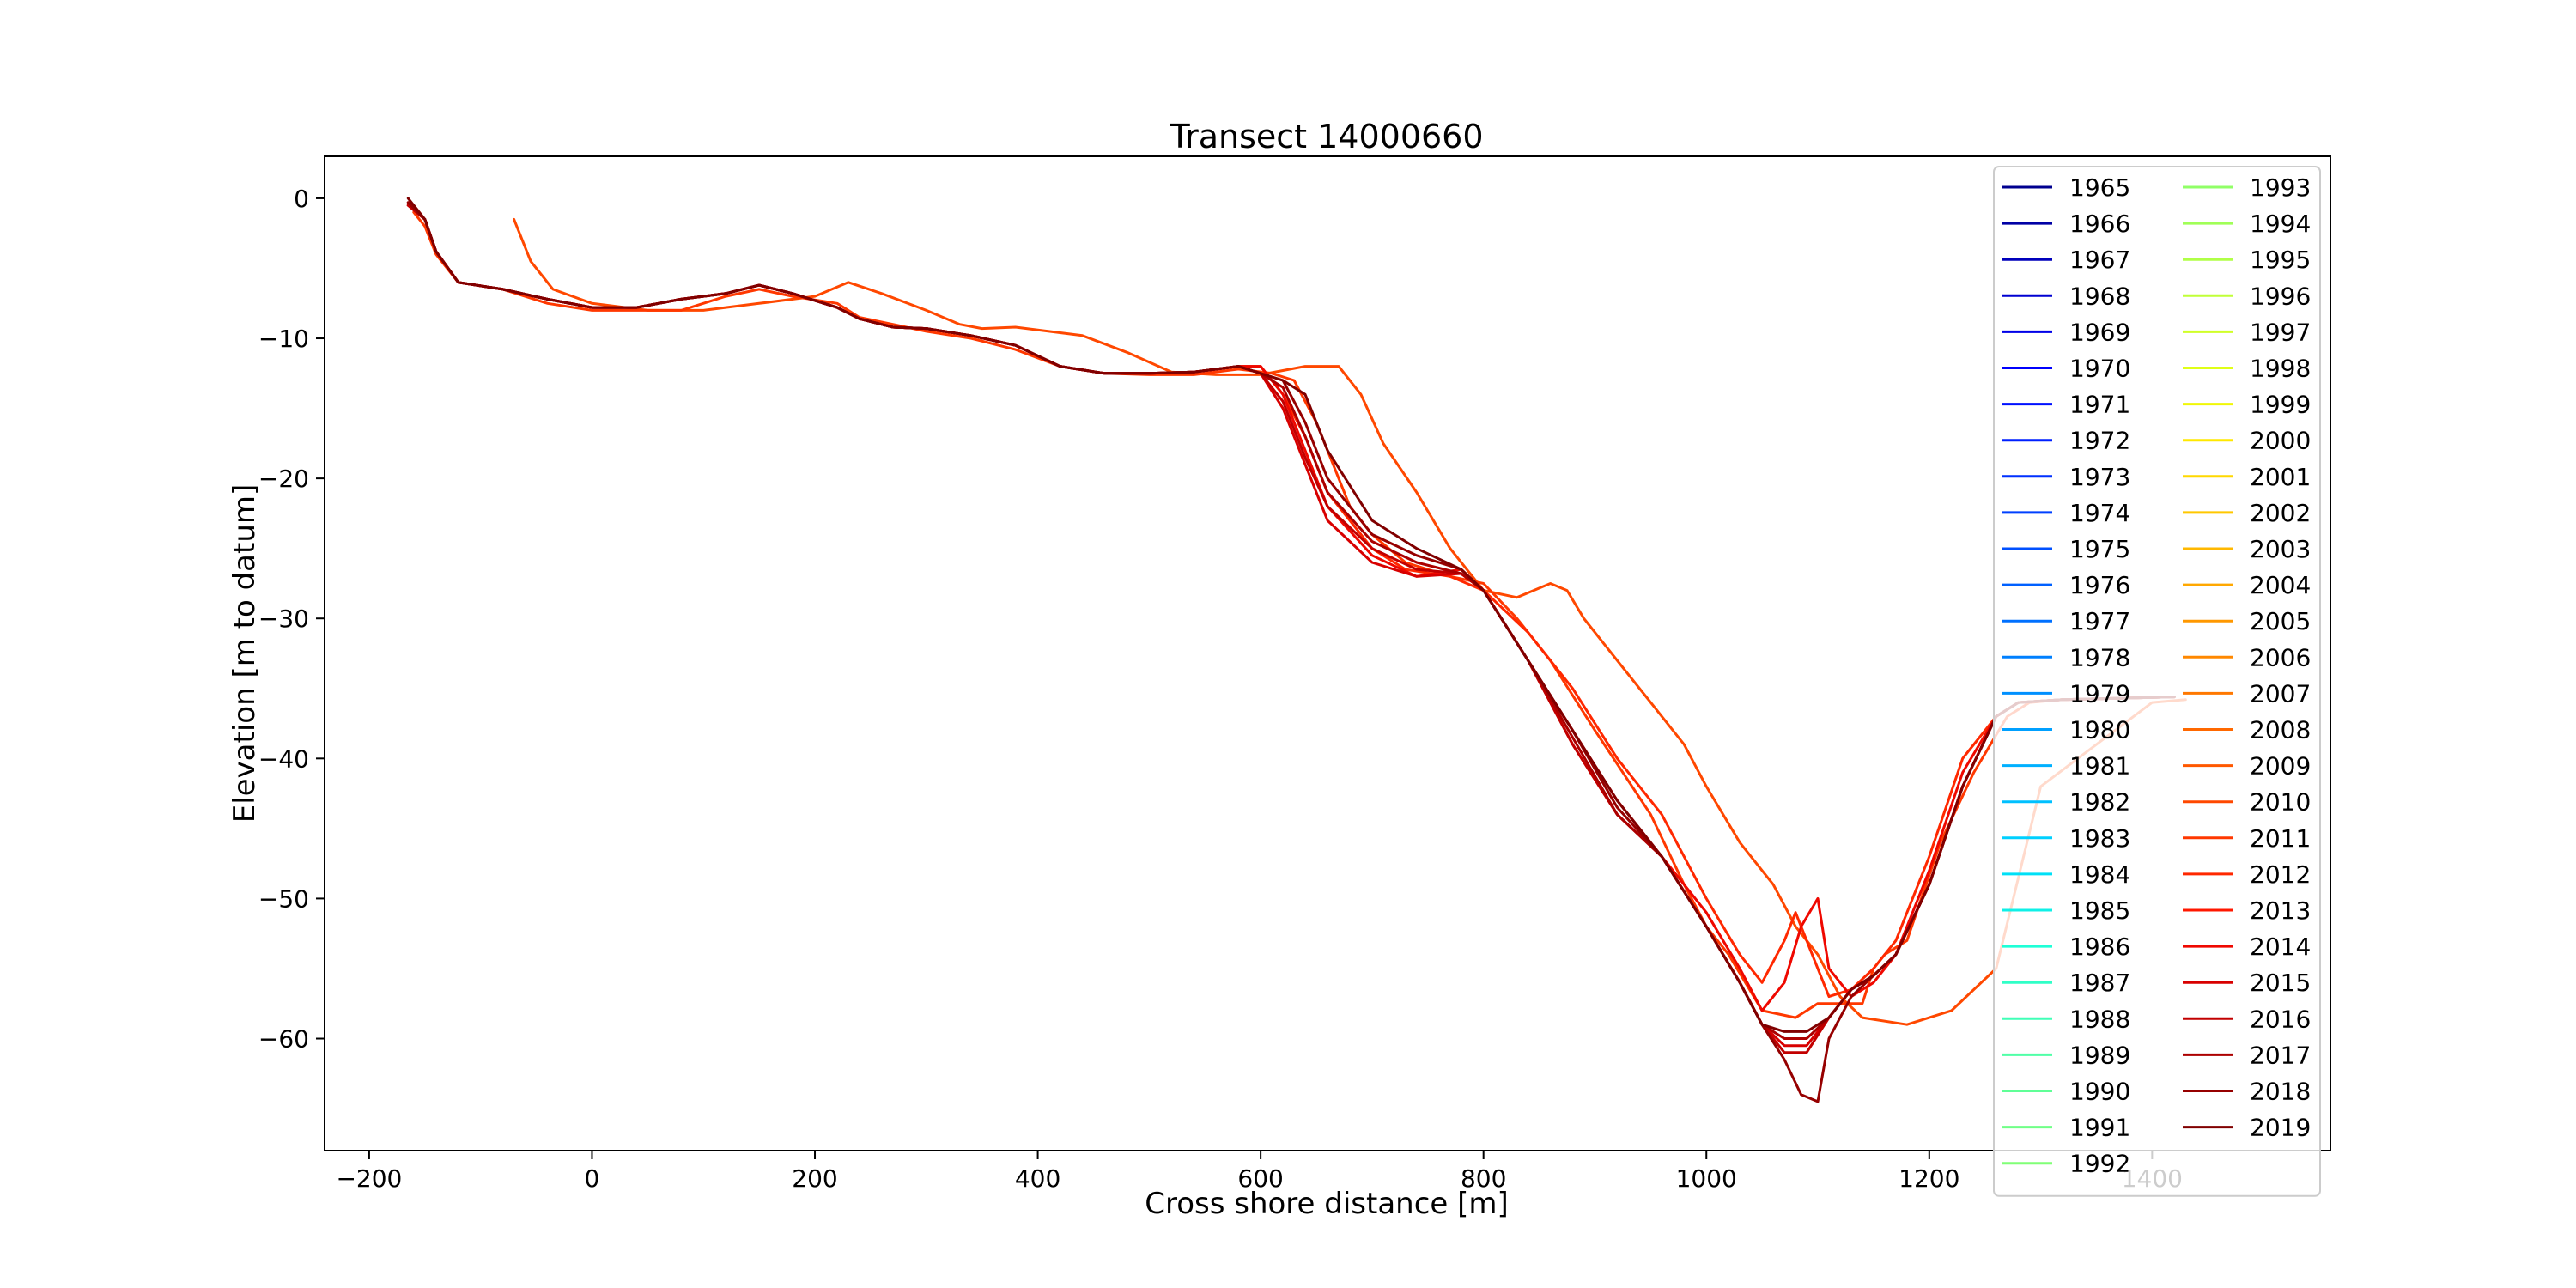  Describe the element at coordinates (1327, 1204) in the screenshot. I see `x-axis-label: Cross shore distance [m]` at that location.